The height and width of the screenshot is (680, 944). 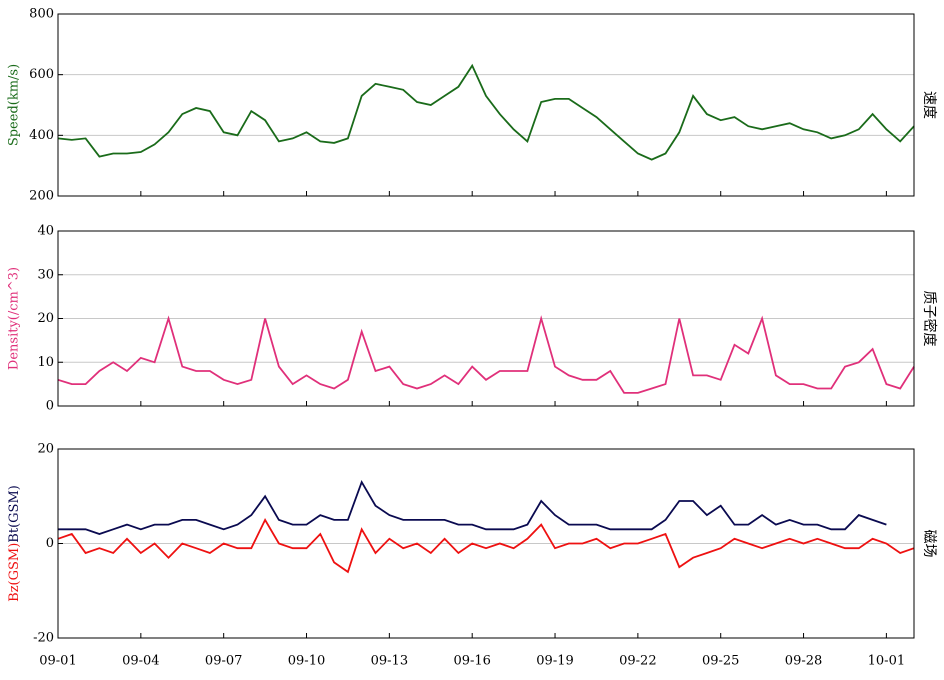 I want to click on y-tick-label: 600, so click(x=41, y=74).